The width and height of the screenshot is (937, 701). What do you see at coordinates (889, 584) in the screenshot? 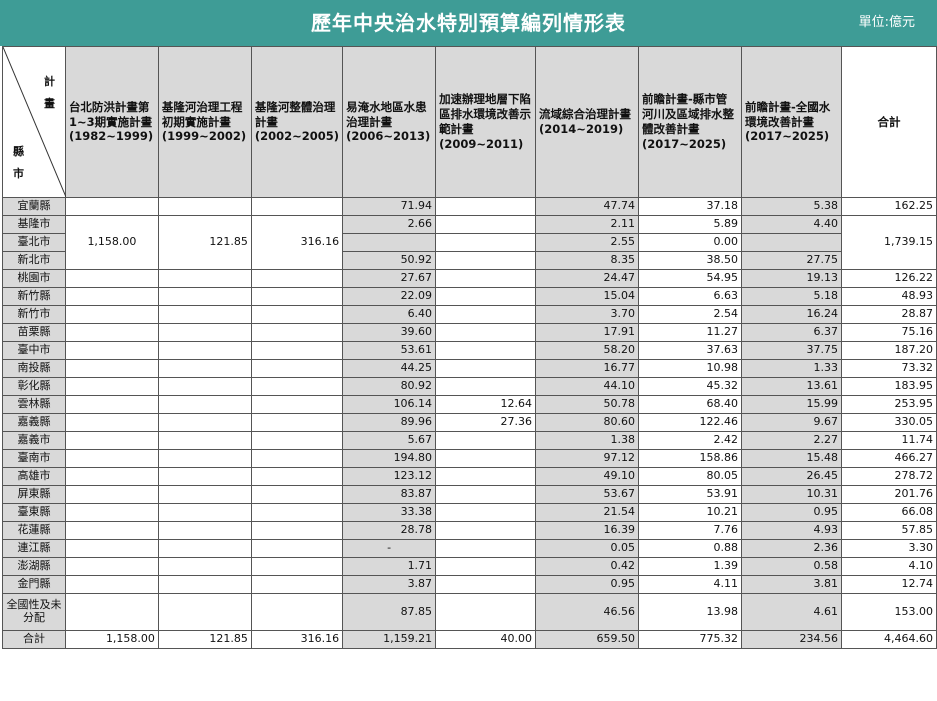
I see `total-cell: 12.74` at bounding box center [889, 584].